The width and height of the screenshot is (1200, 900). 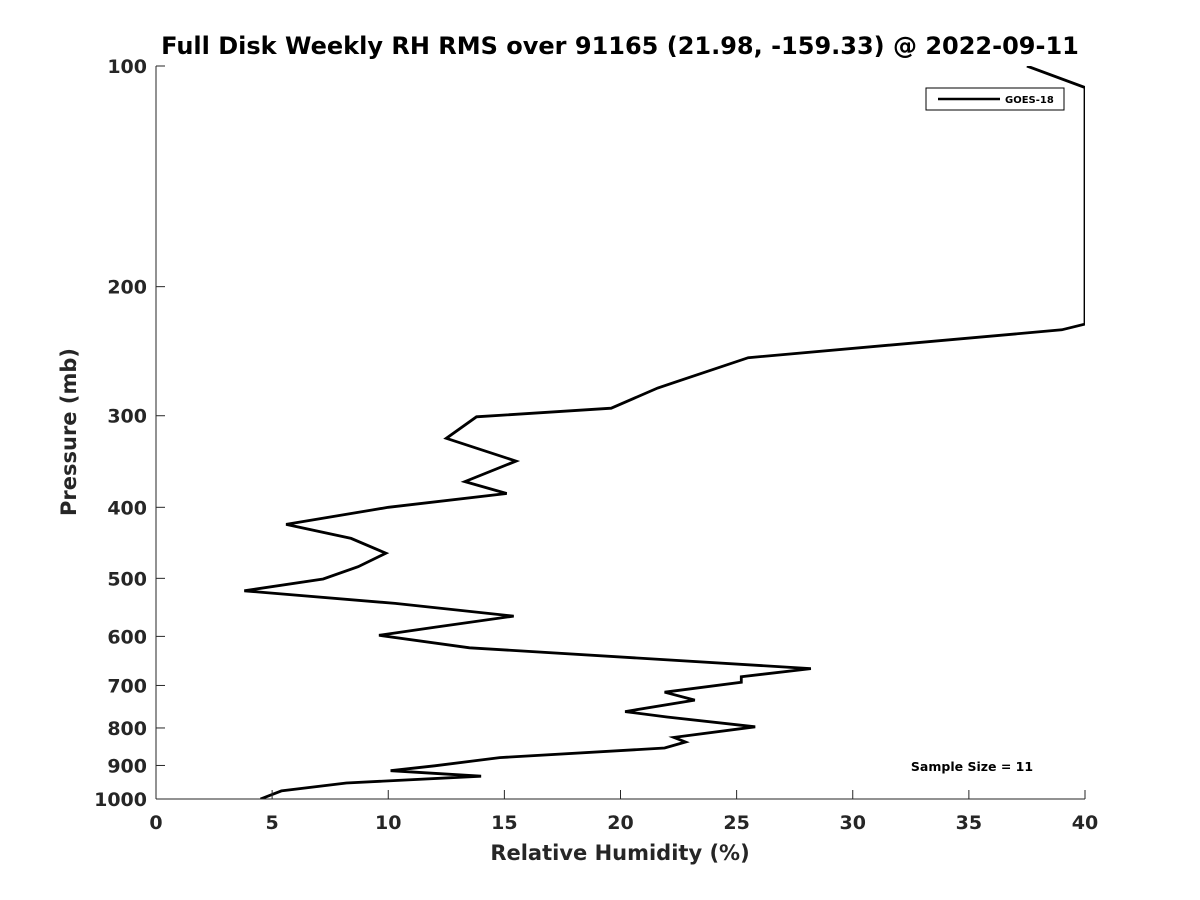 What do you see at coordinates (127, 766) in the screenshot?
I see `y-tick-label: 900` at bounding box center [127, 766].